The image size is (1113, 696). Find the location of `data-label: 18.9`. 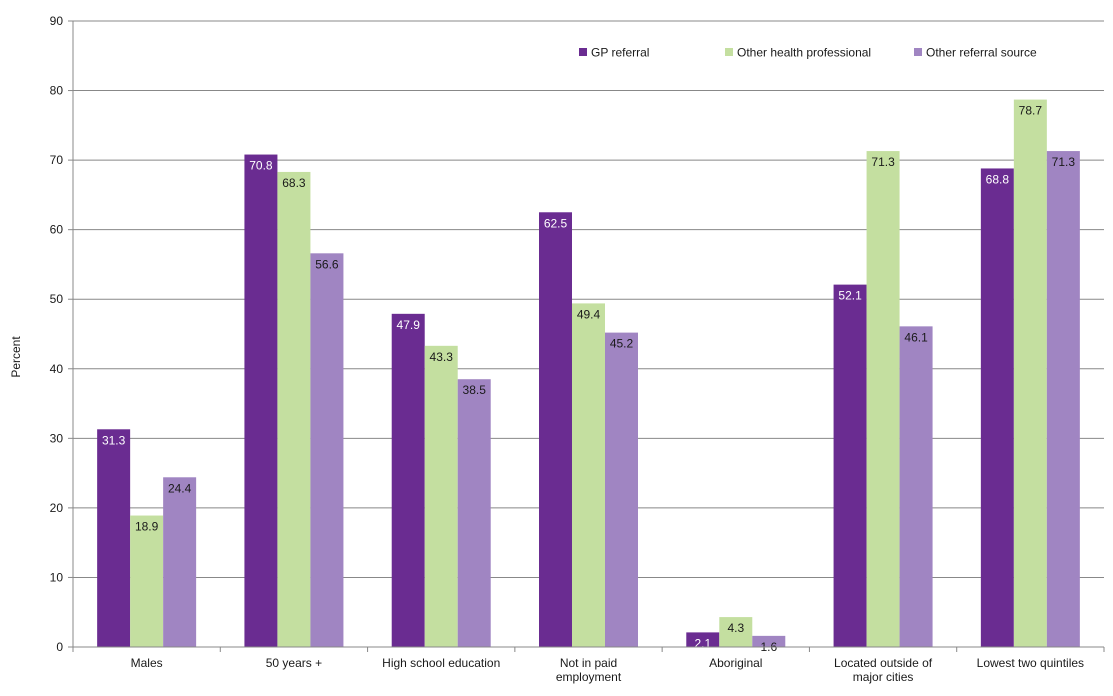

data-label: 18.9 is located at coordinates (147, 527).